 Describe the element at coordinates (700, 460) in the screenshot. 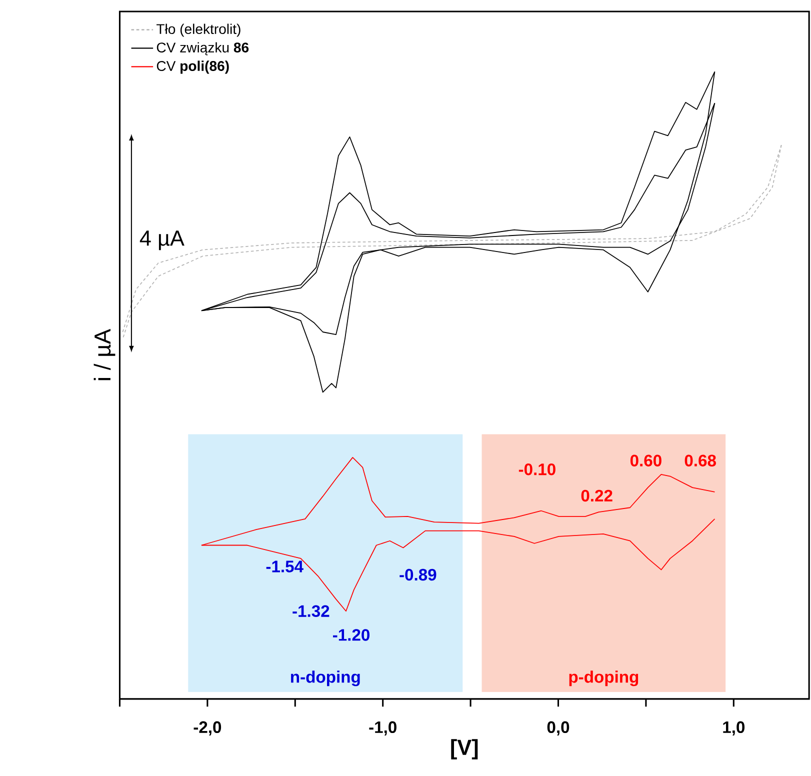

I see `annotation: 0.68` at that location.